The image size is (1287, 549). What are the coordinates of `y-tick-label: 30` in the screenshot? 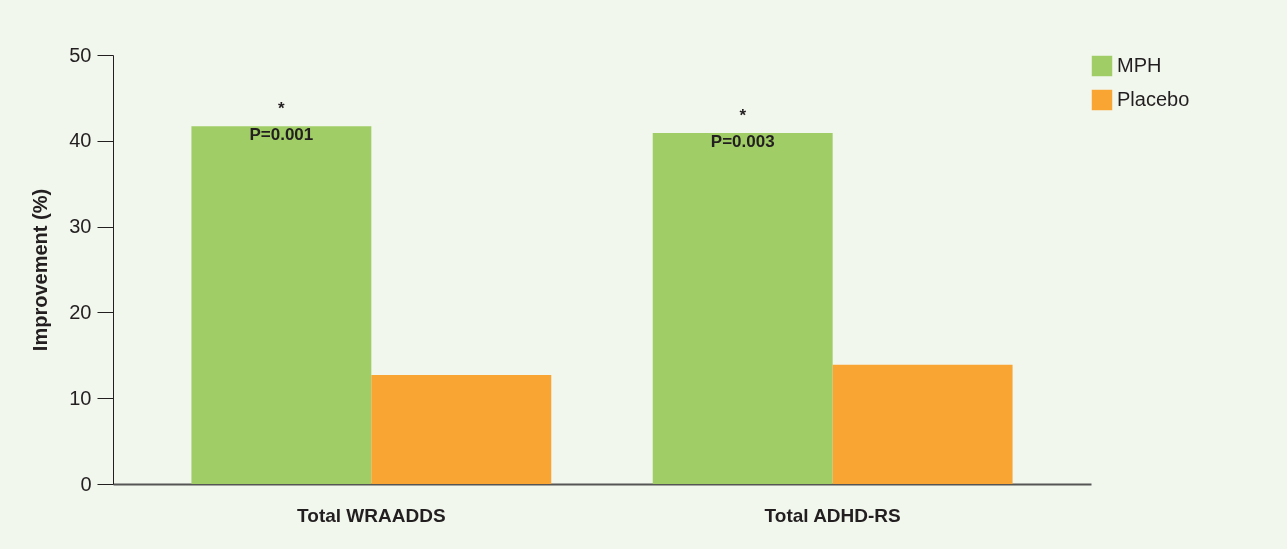 It's located at (80, 226).